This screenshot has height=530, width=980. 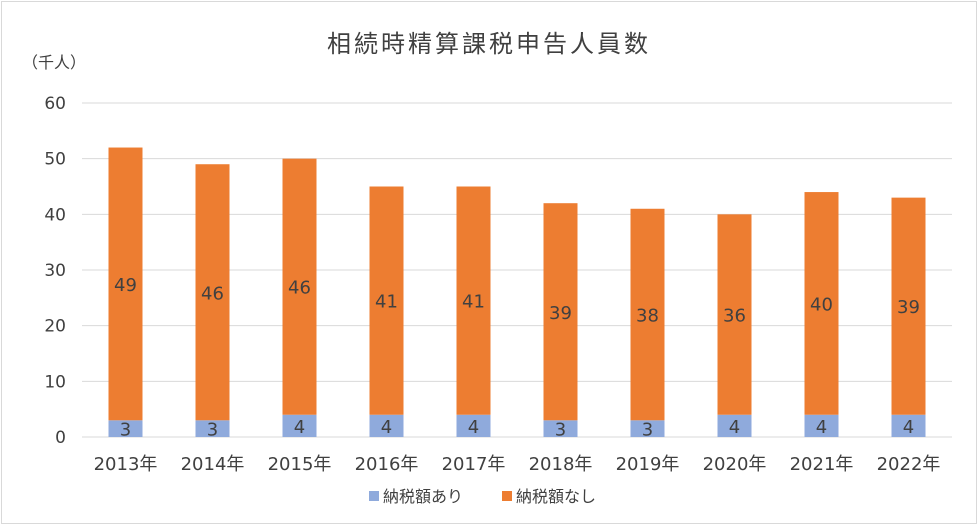 I want to click on bar-no-tax-2020年, so click(x=734, y=314).